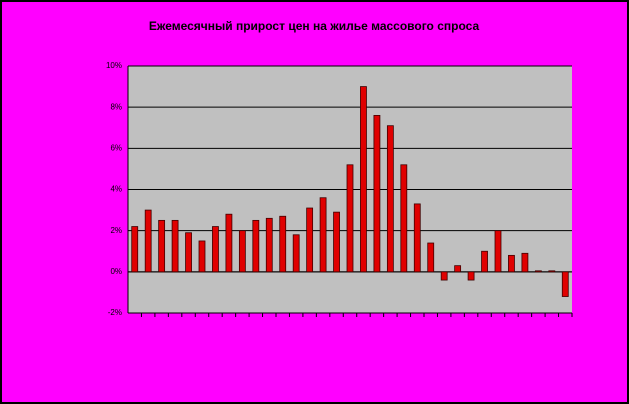 This screenshot has width=629, height=404. I want to click on y-tick-label: 0%, so click(116, 271).